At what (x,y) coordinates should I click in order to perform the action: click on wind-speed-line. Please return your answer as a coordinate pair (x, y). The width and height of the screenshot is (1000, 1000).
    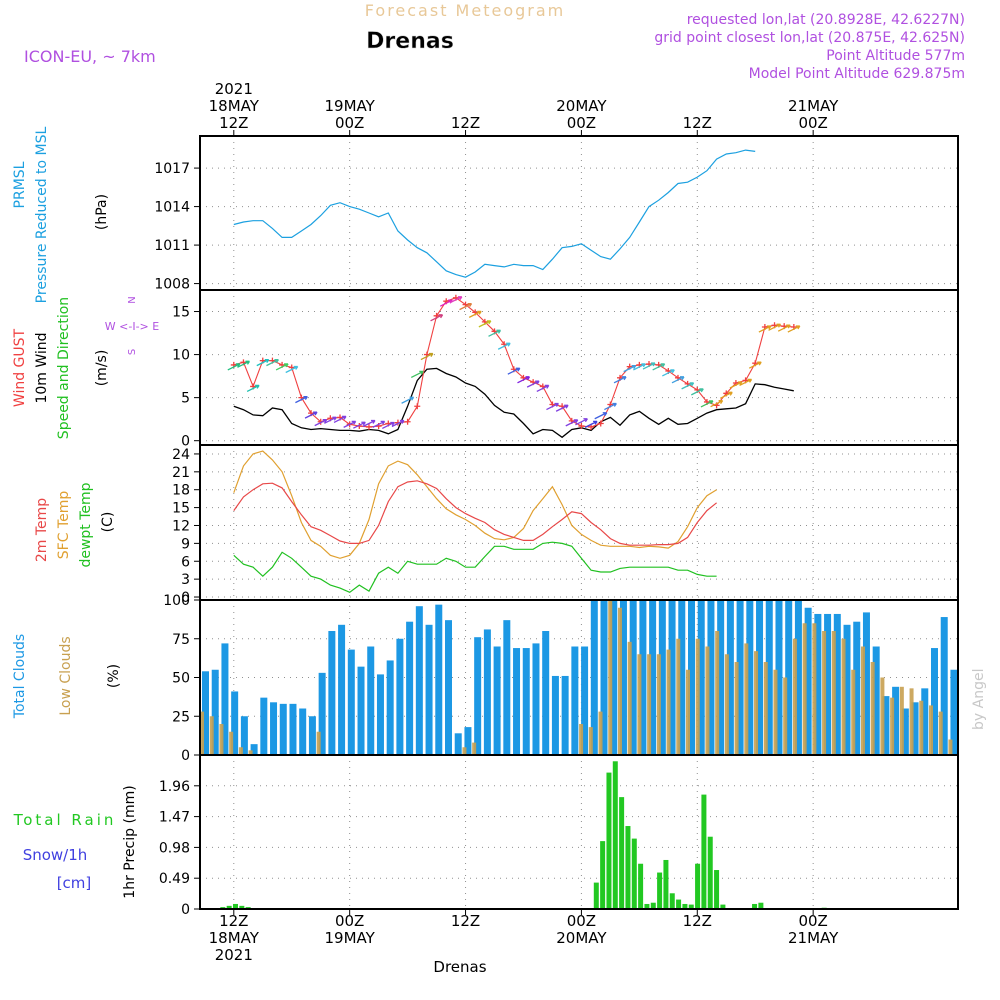
    Looking at the image, I should click on (513, 403).